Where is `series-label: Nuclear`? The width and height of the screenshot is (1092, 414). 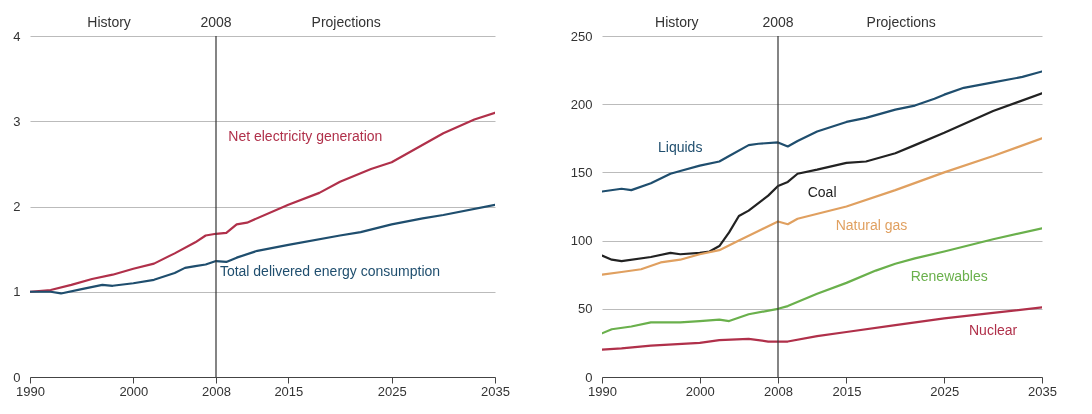
series-label: Nuclear is located at coordinates (993, 329).